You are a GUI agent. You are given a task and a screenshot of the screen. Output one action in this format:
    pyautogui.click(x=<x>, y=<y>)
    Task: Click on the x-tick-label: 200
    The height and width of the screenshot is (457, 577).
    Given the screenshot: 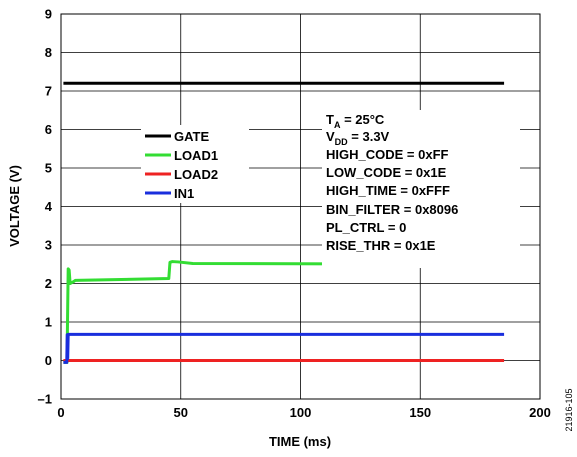 What is the action you would take?
    pyautogui.click(x=540, y=412)
    